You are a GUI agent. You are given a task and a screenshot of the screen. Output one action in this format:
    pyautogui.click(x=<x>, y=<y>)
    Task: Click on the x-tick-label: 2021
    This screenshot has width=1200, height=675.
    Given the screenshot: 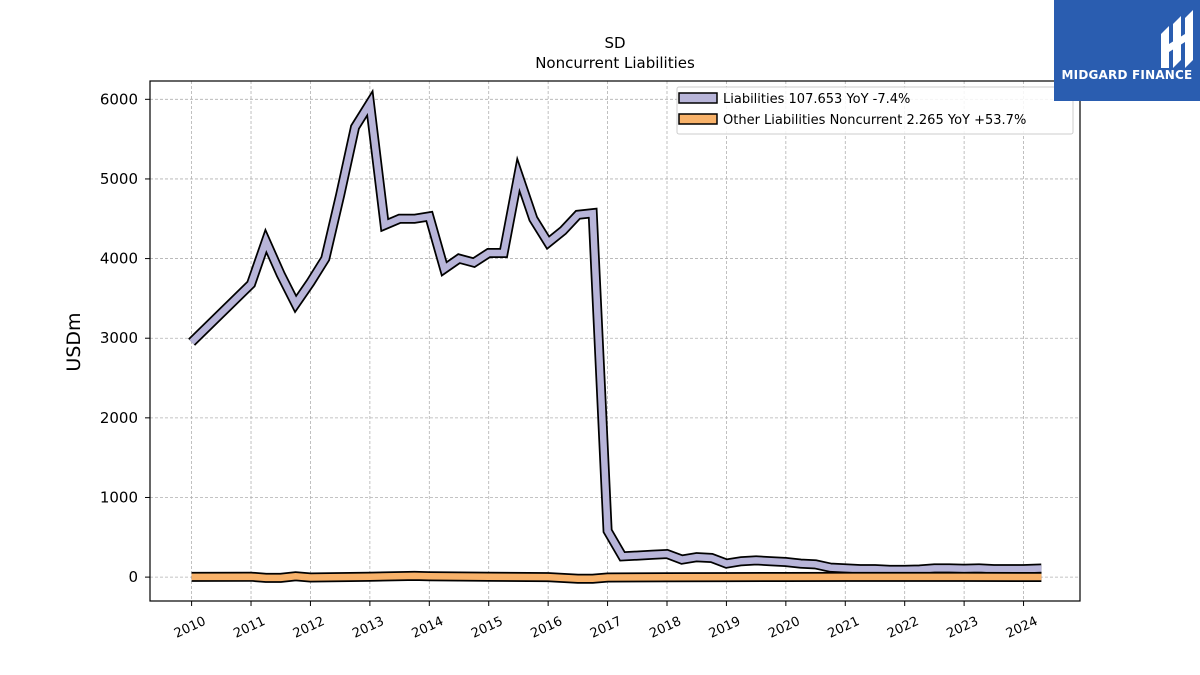 What is the action you would take?
    pyautogui.click(x=844, y=628)
    